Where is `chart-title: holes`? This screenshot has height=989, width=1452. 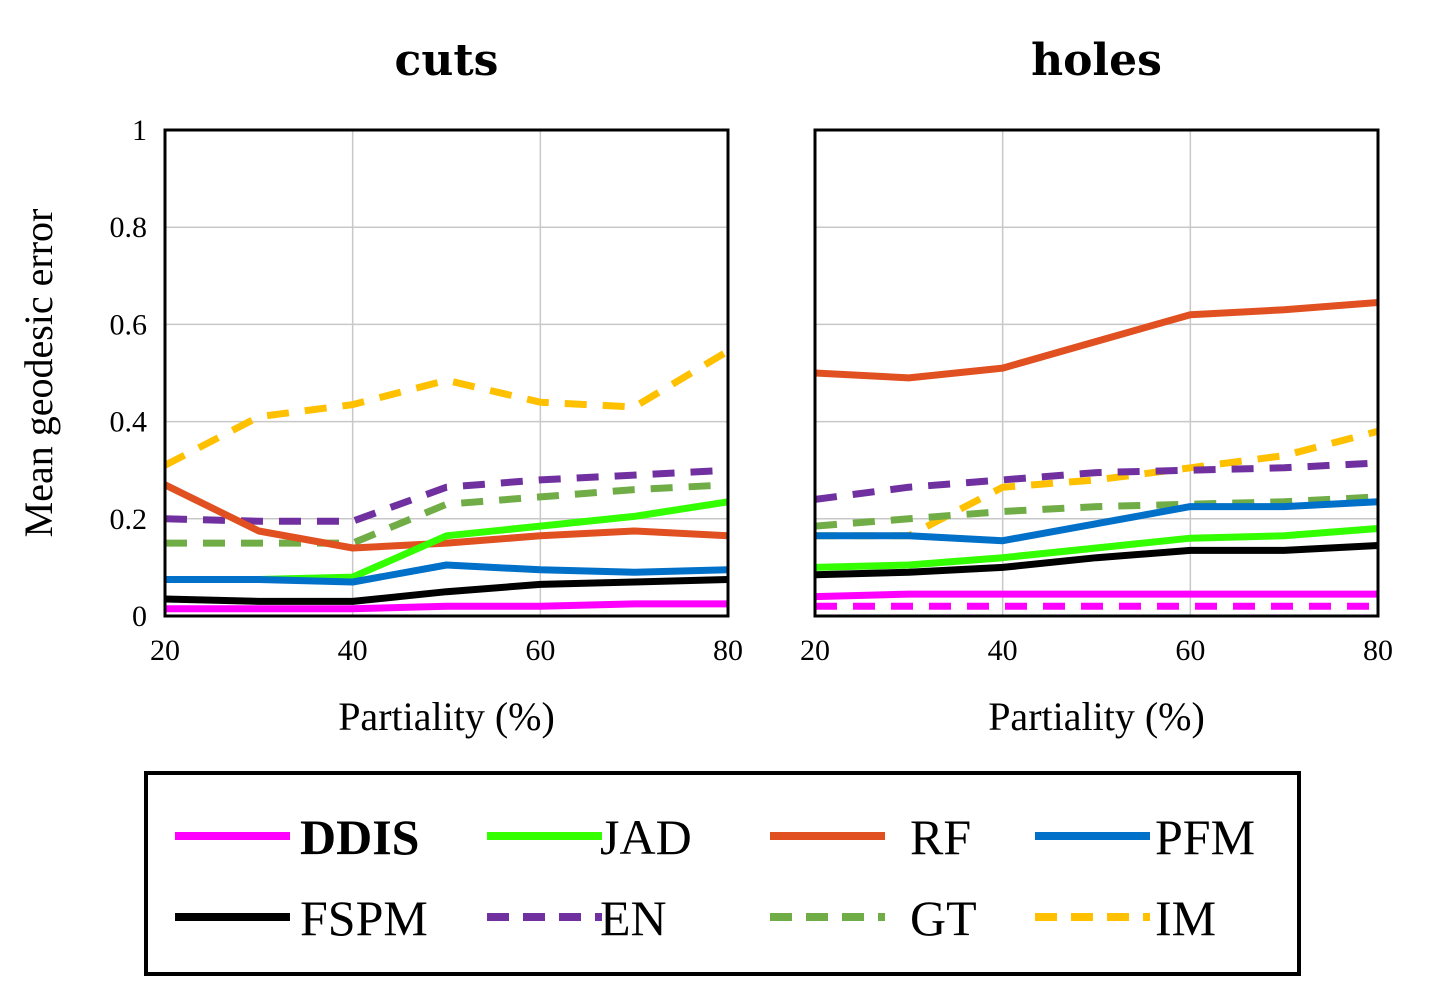 chart-title: holes is located at coordinates (1096, 60).